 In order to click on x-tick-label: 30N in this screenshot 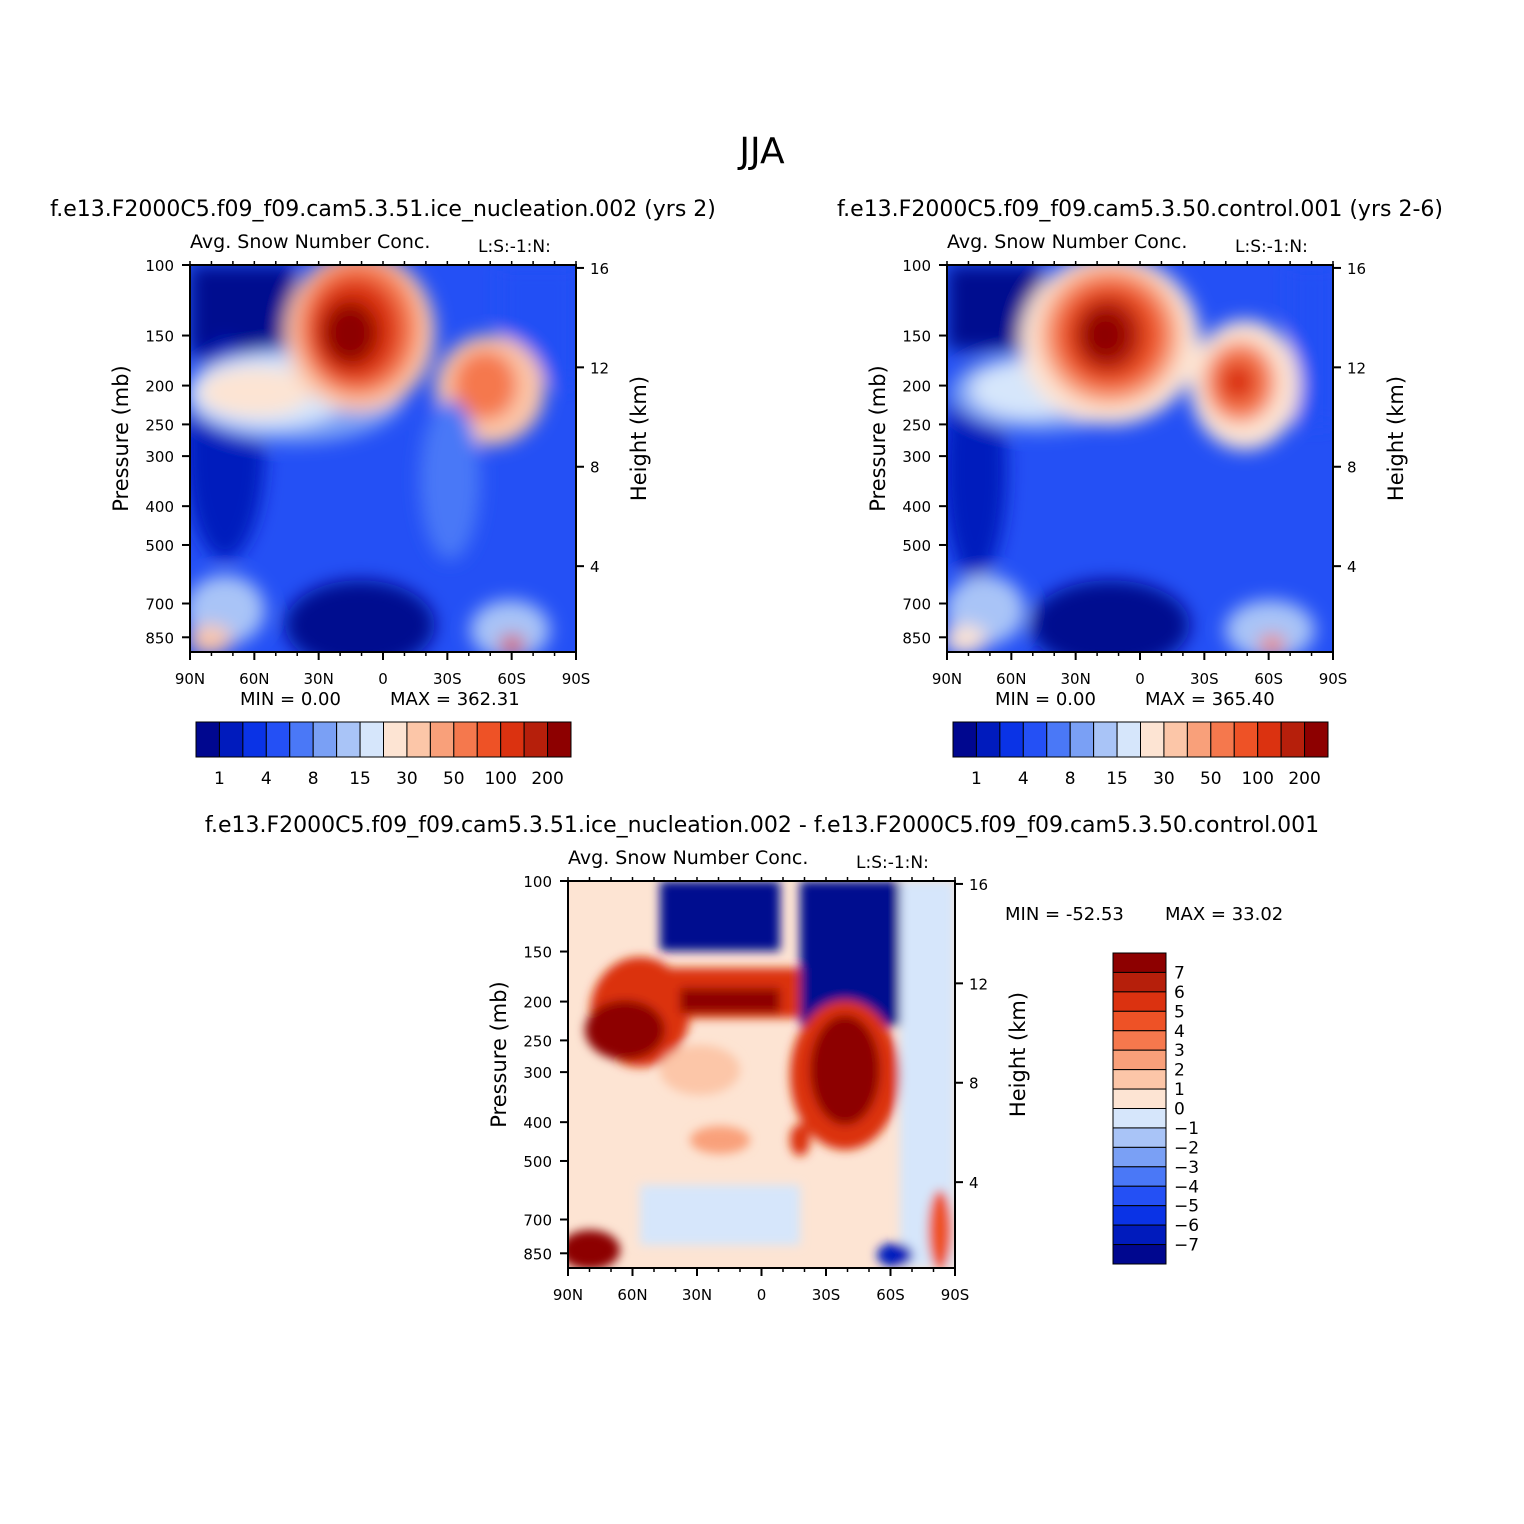, I will do `click(1076, 679)`.